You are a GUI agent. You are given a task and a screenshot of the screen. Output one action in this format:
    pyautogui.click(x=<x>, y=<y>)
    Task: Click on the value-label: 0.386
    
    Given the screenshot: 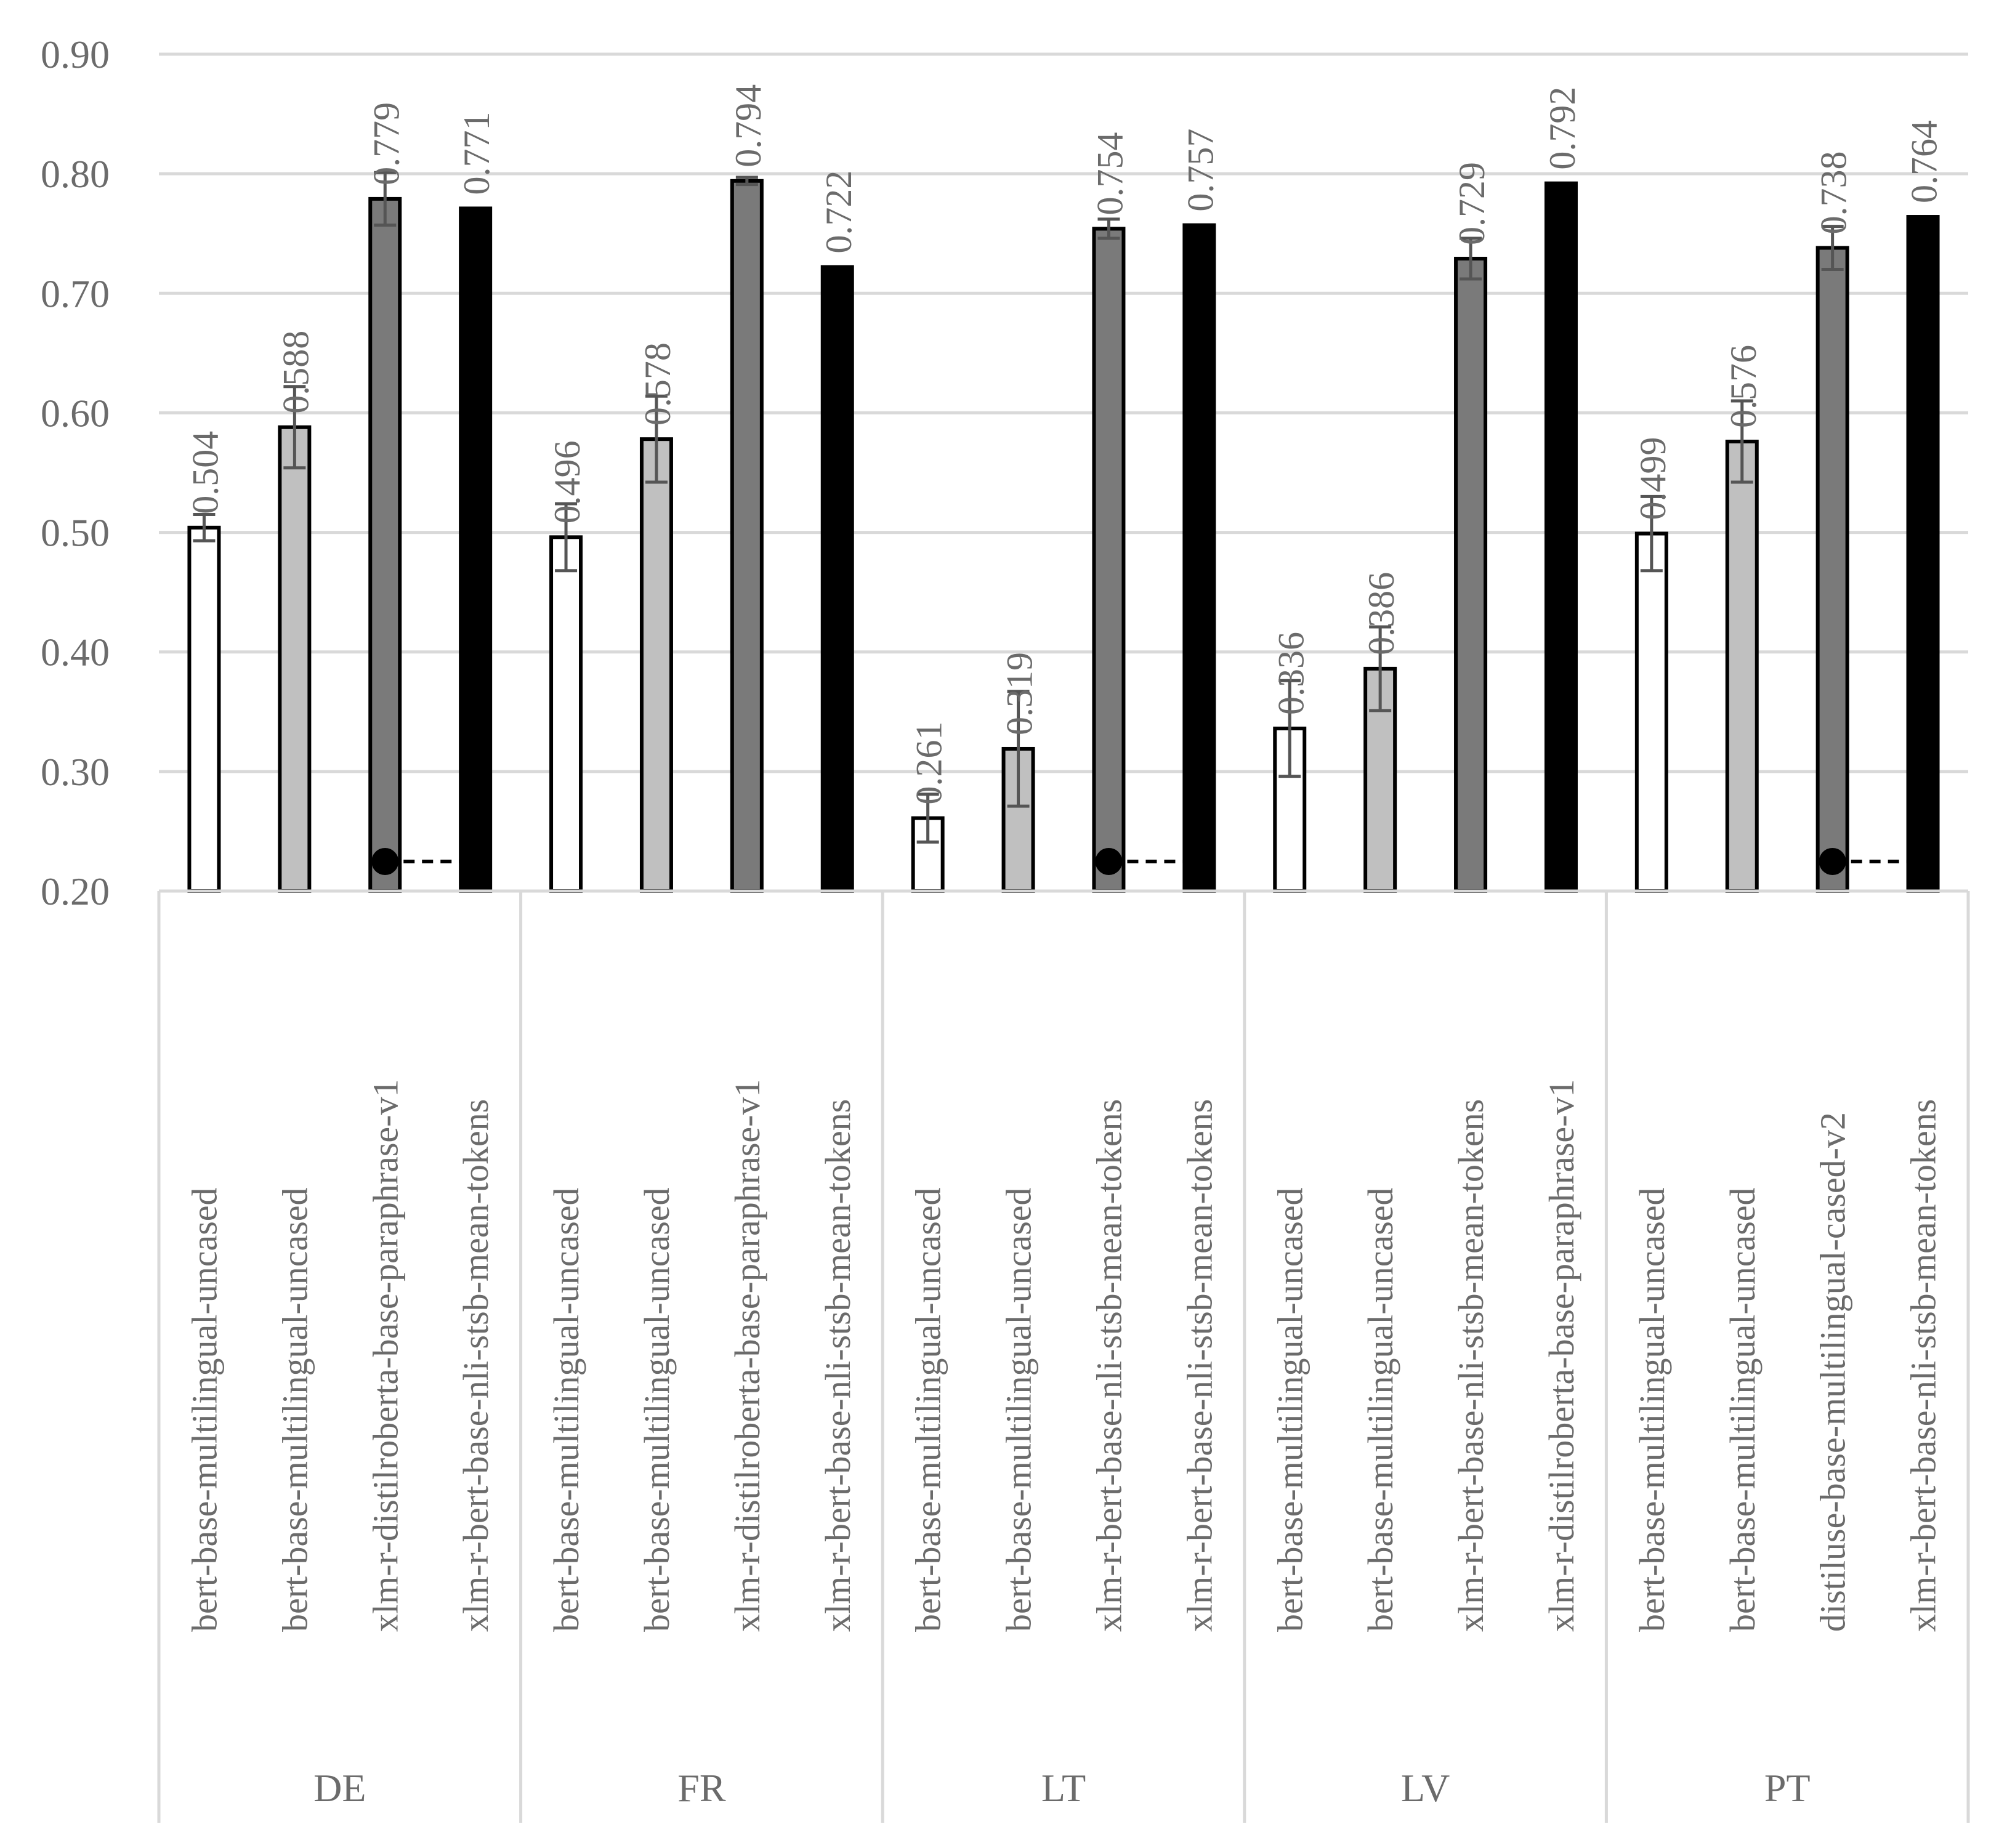 What is the action you would take?
    pyautogui.click(x=1381, y=613)
    